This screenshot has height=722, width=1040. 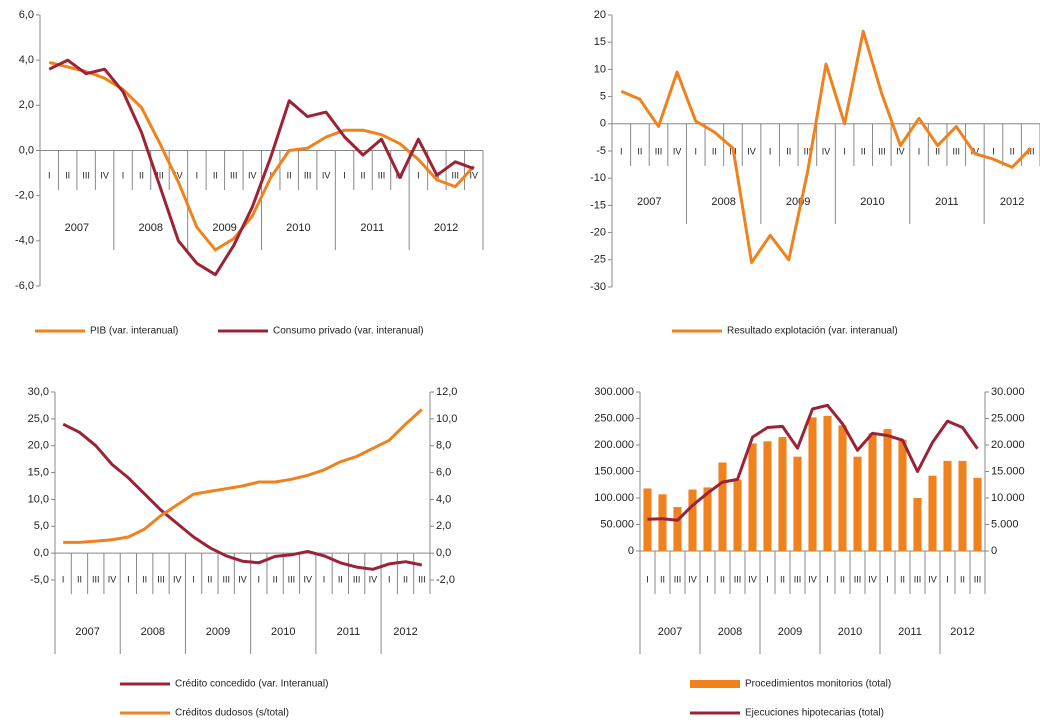 I want to click on y2-tick-label: 6,0, so click(x=443, y=472).